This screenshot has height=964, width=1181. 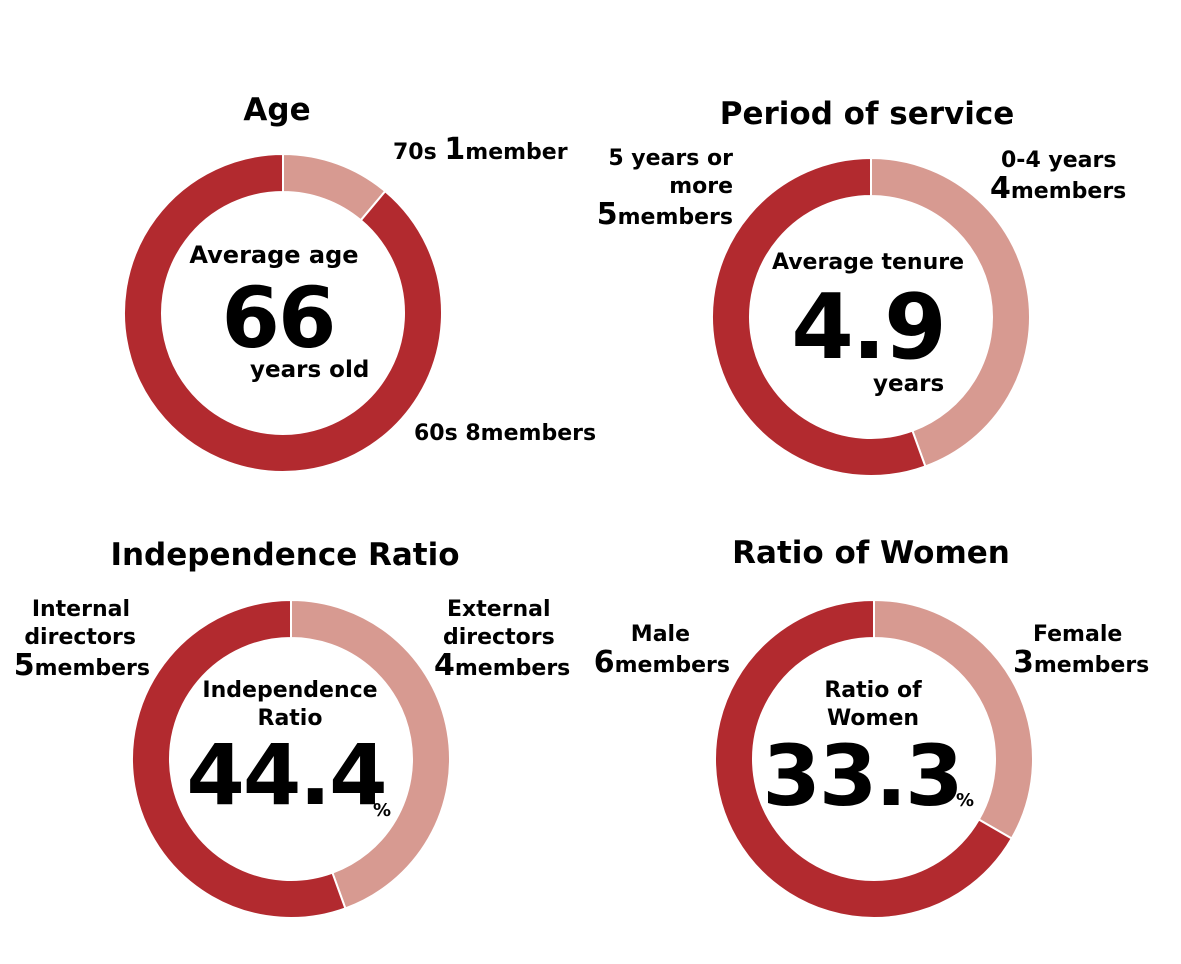 What do you see at coordinates (279, 318) in the screenshot?
I see `age-center-value: 66` at bounding box center [279, 318].